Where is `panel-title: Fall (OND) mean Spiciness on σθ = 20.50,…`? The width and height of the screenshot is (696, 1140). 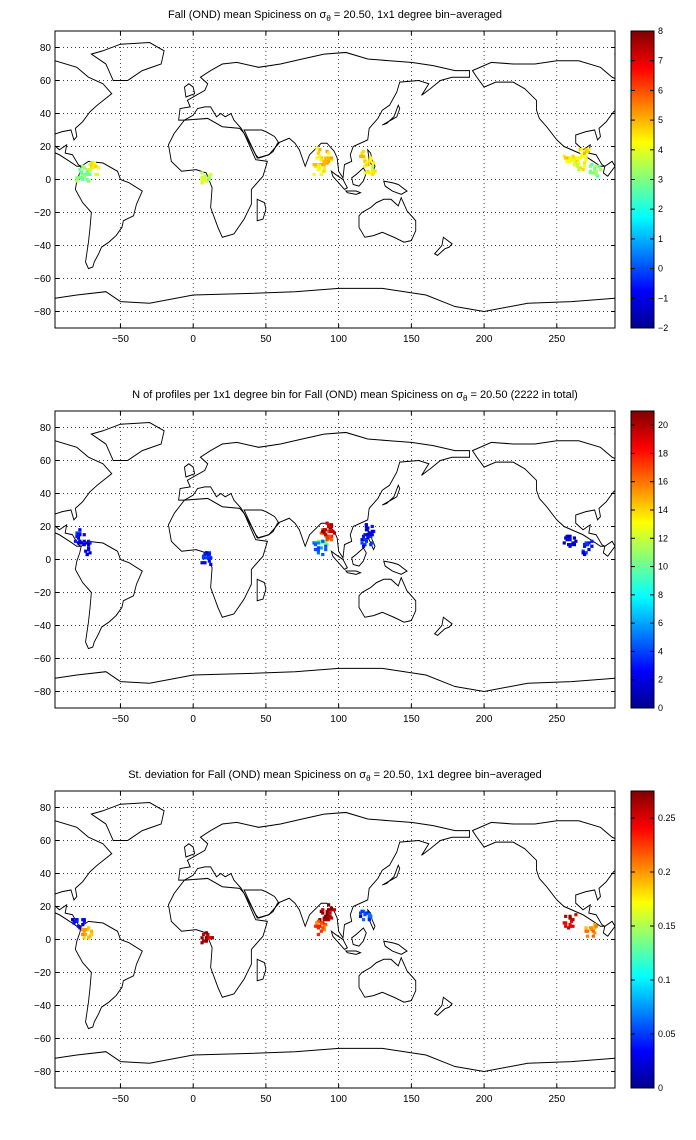
panel-title: Fall (OND) mean Spiciness on σθ = 20.50,… is located at coordinates (335, 16).